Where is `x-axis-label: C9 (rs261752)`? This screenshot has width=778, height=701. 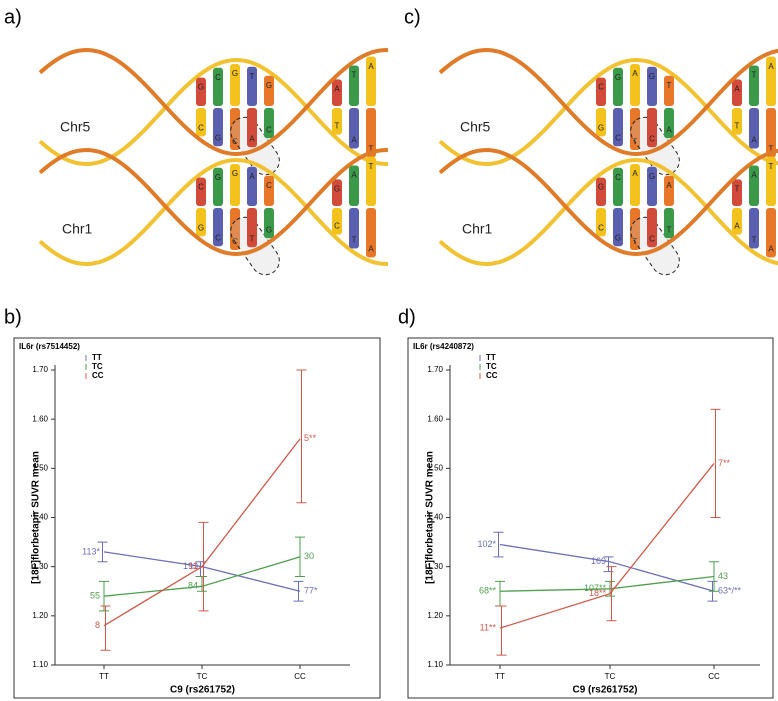
x-axis-label: C9 (rs261752) is located at coordinates (202, 690).